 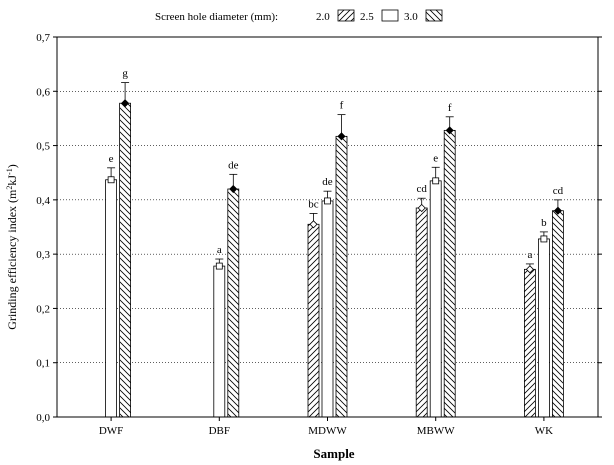 What do you see at coordinates (323, 17) in the screenshot?
I see `legend-label-2-0: 2.0` at bounding box center [323, 17].